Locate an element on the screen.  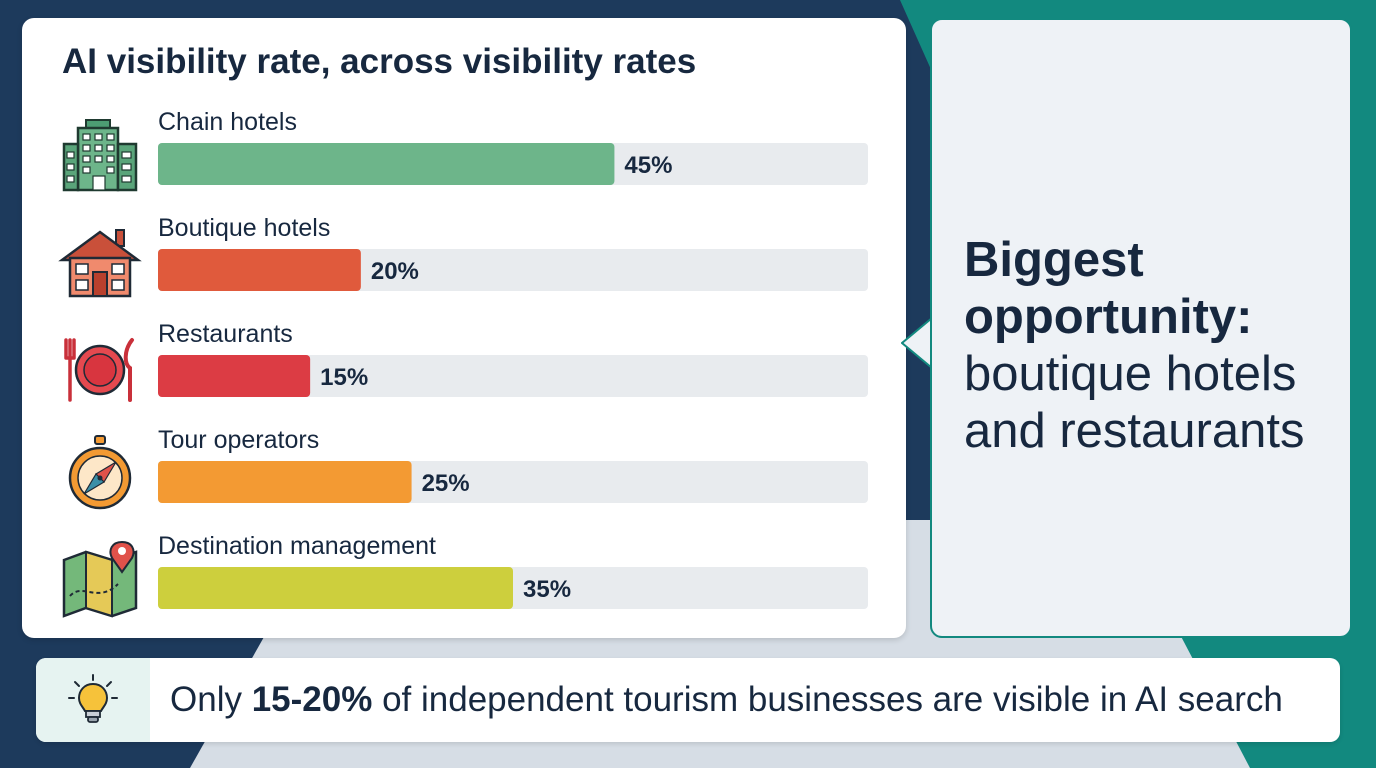
opportunity-line-1: Biggest is located at coordinates (1054, 260).